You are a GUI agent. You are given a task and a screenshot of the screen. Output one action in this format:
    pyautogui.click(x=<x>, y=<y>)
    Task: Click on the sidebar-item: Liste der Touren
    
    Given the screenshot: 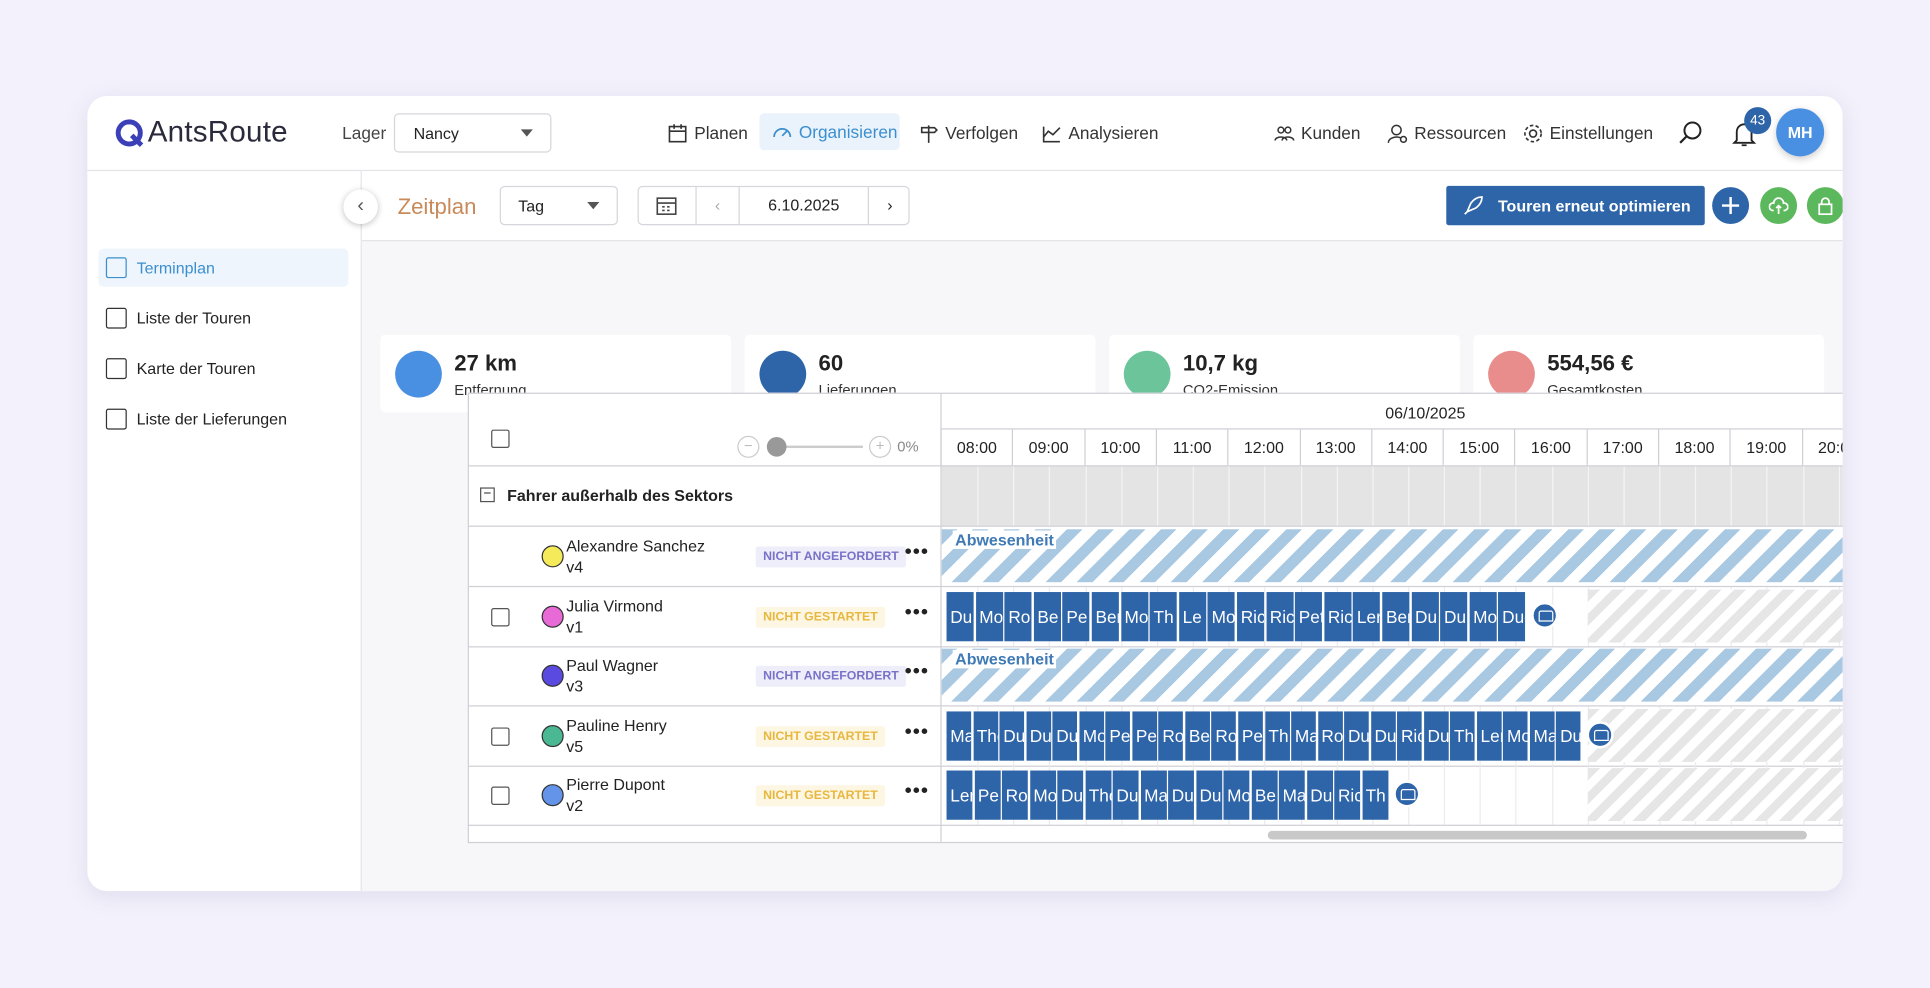 What is the action you would take?
    pyautogui.click(x=223, y=318)
    